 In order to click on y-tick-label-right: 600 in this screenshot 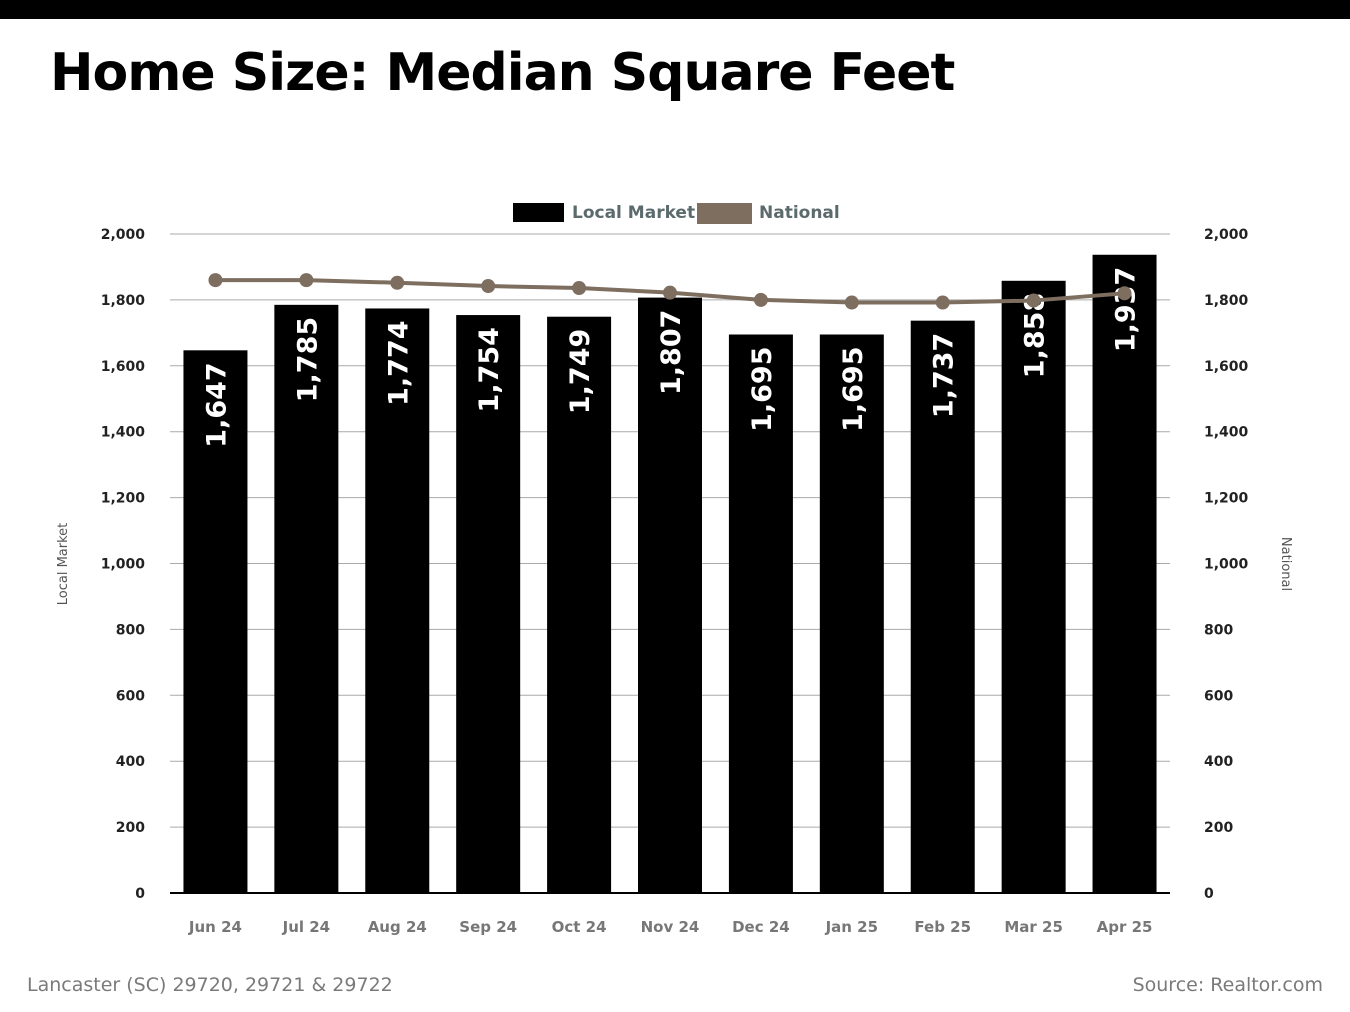, I will do `click(1218, 696)`.